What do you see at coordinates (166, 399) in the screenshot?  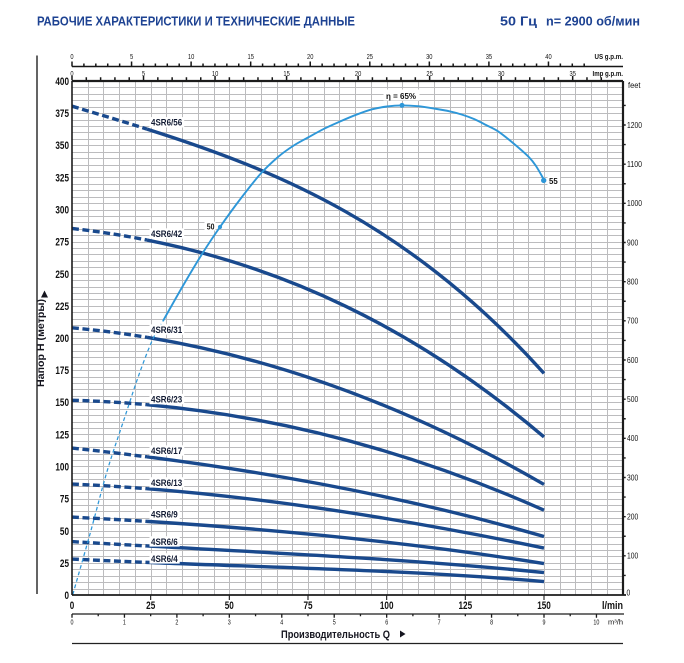 I see `svg-text: 4SR6/23` at bounding box center [166, 399].